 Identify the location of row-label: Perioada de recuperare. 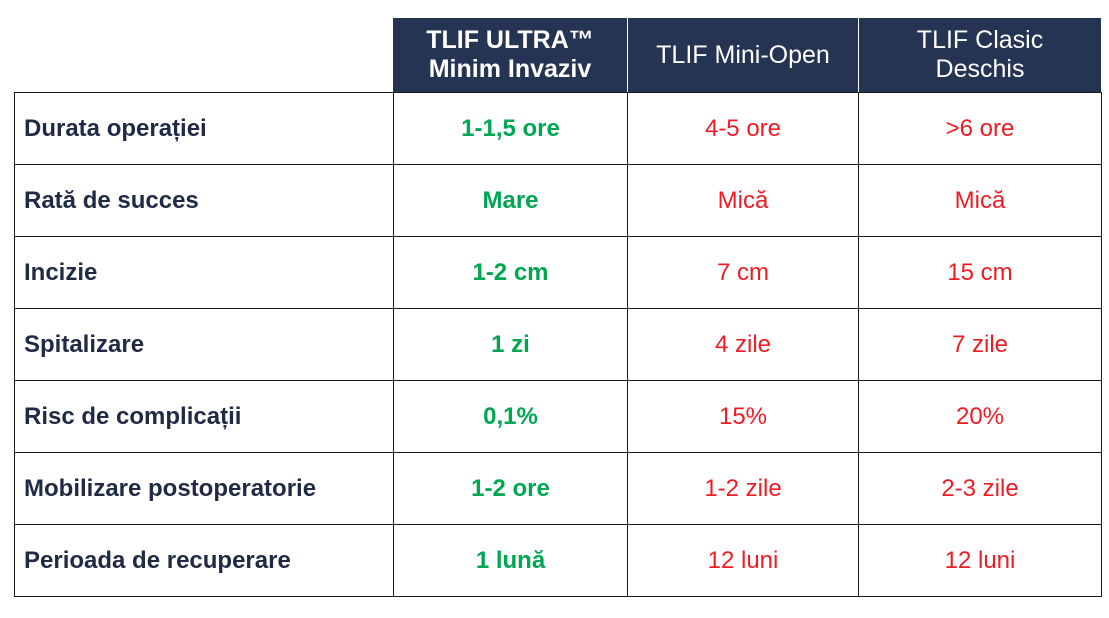
(204, 560).